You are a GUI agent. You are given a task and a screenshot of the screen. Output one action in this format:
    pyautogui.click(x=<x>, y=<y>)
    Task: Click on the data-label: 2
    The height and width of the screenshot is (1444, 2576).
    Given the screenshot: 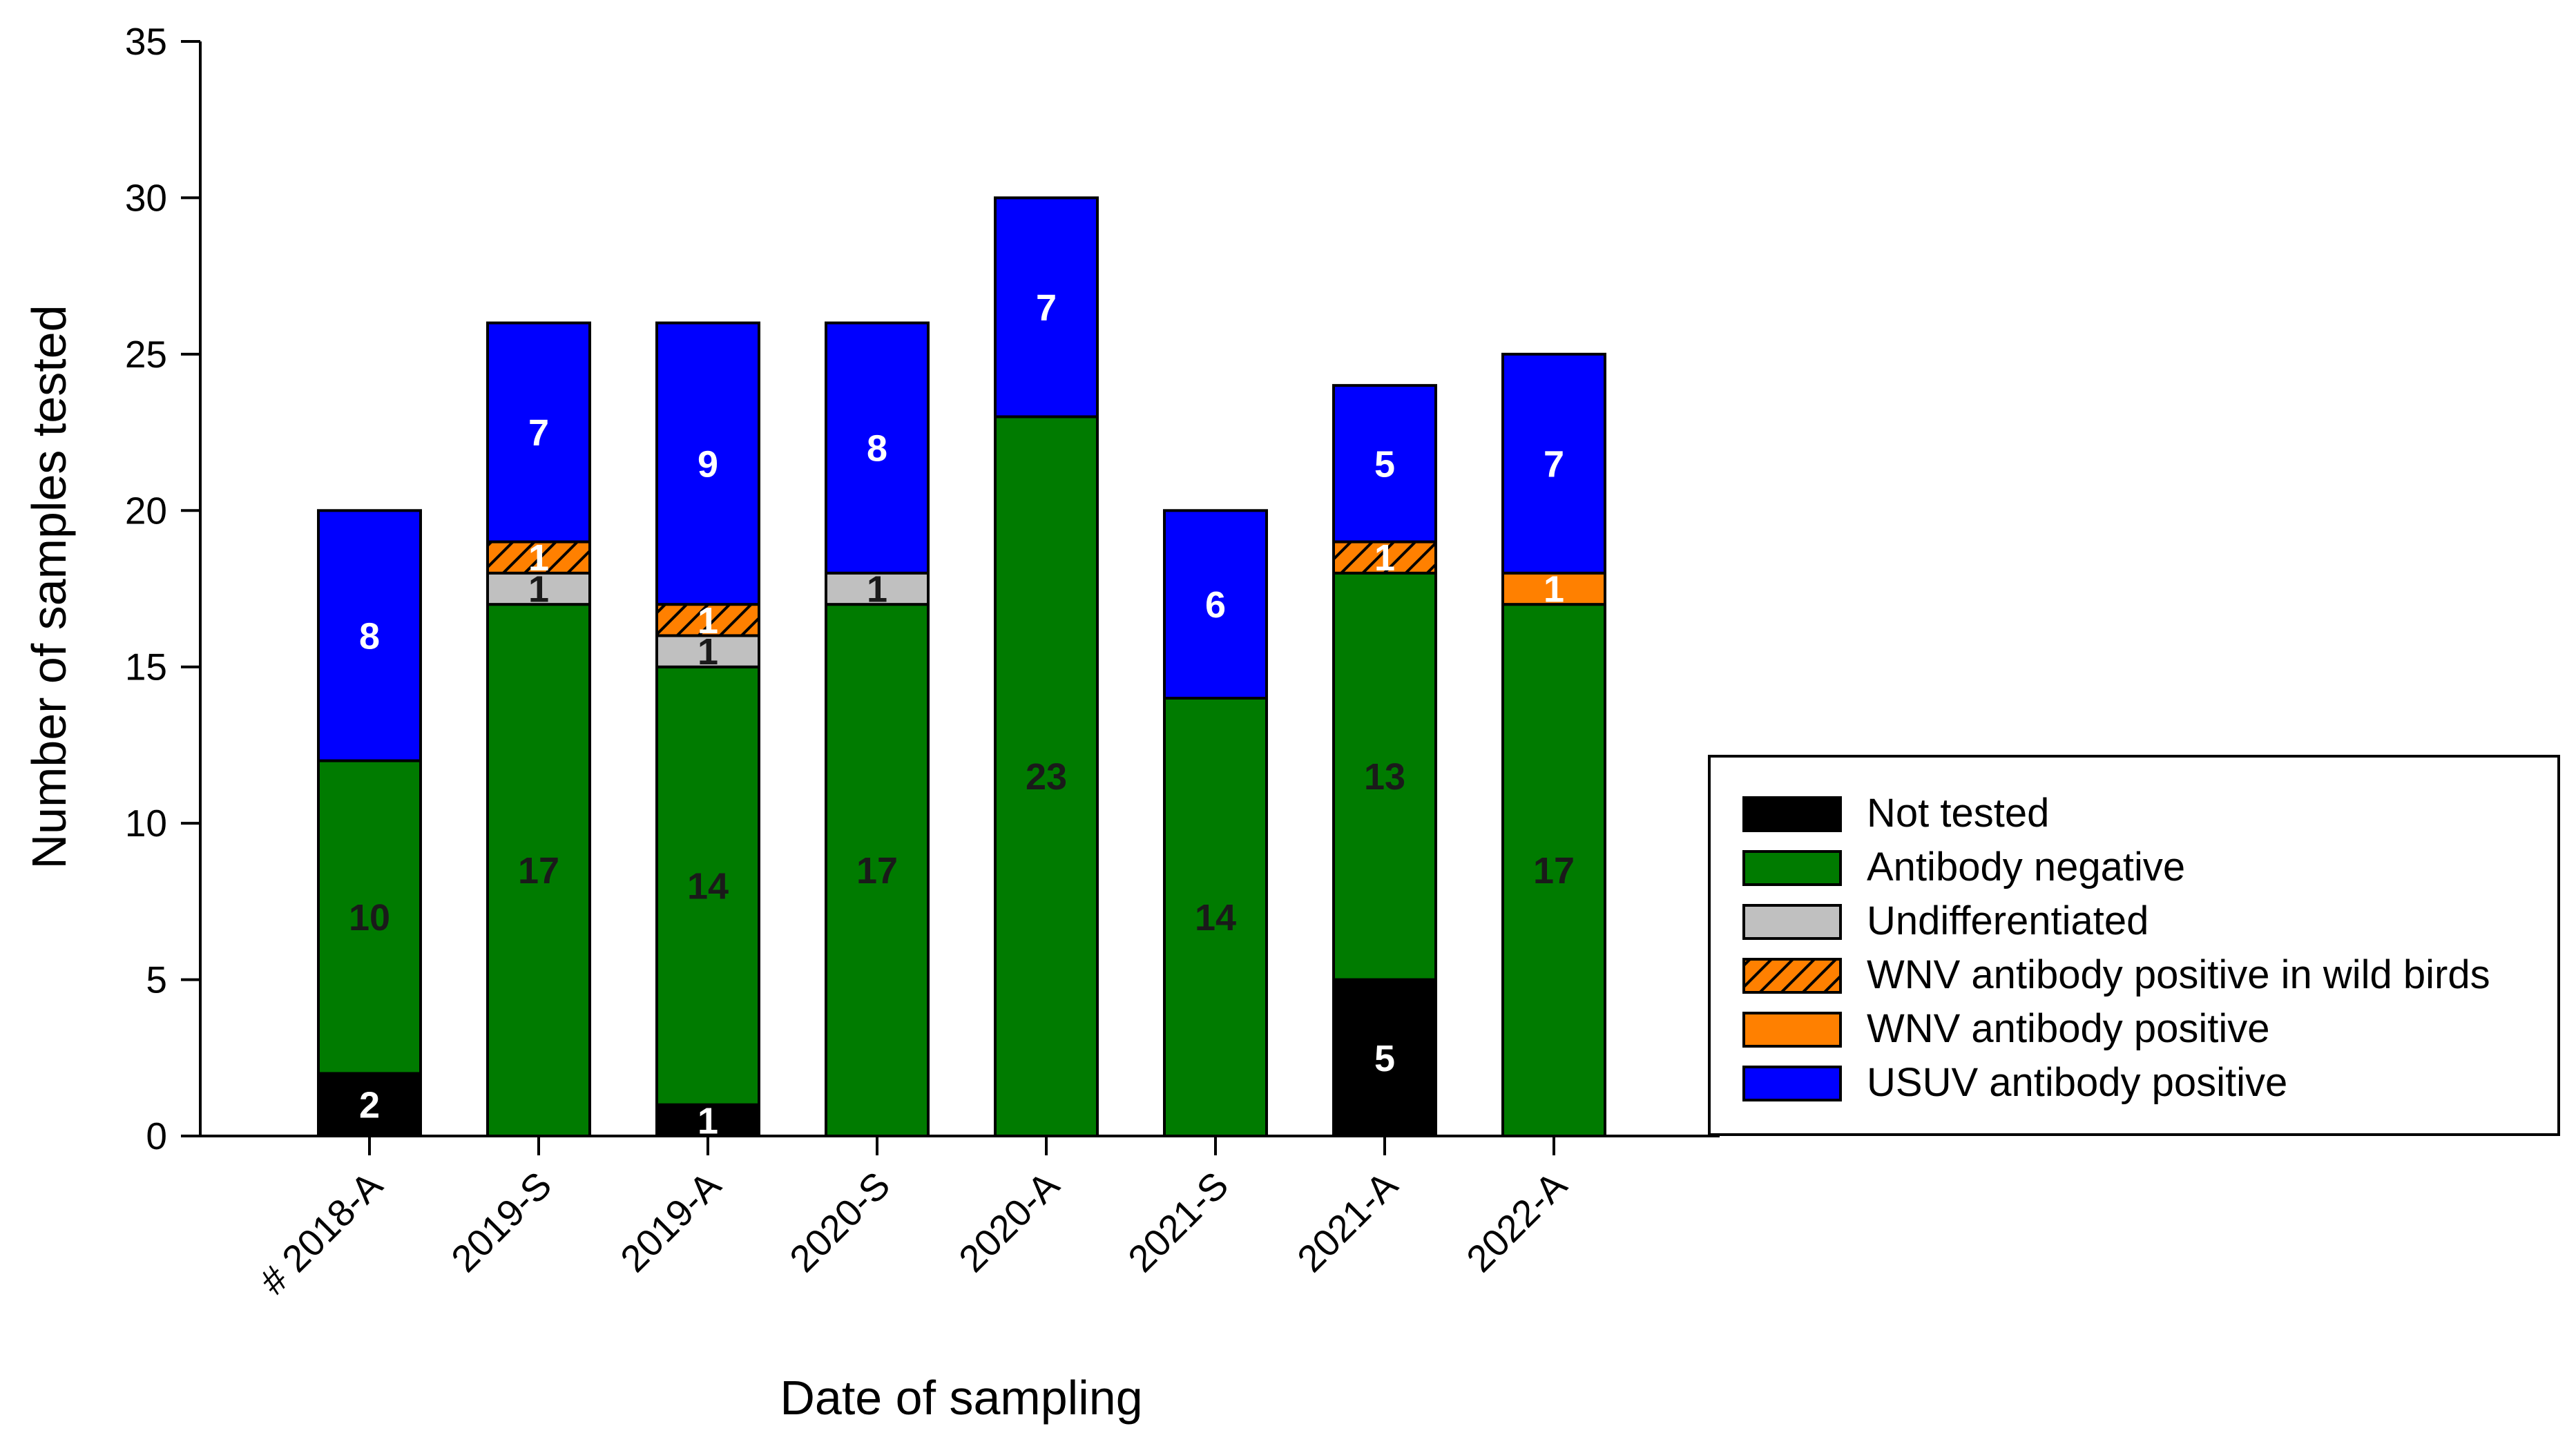 What is the action you would take?
    pyautogui.click(x=369, y=1105)
    